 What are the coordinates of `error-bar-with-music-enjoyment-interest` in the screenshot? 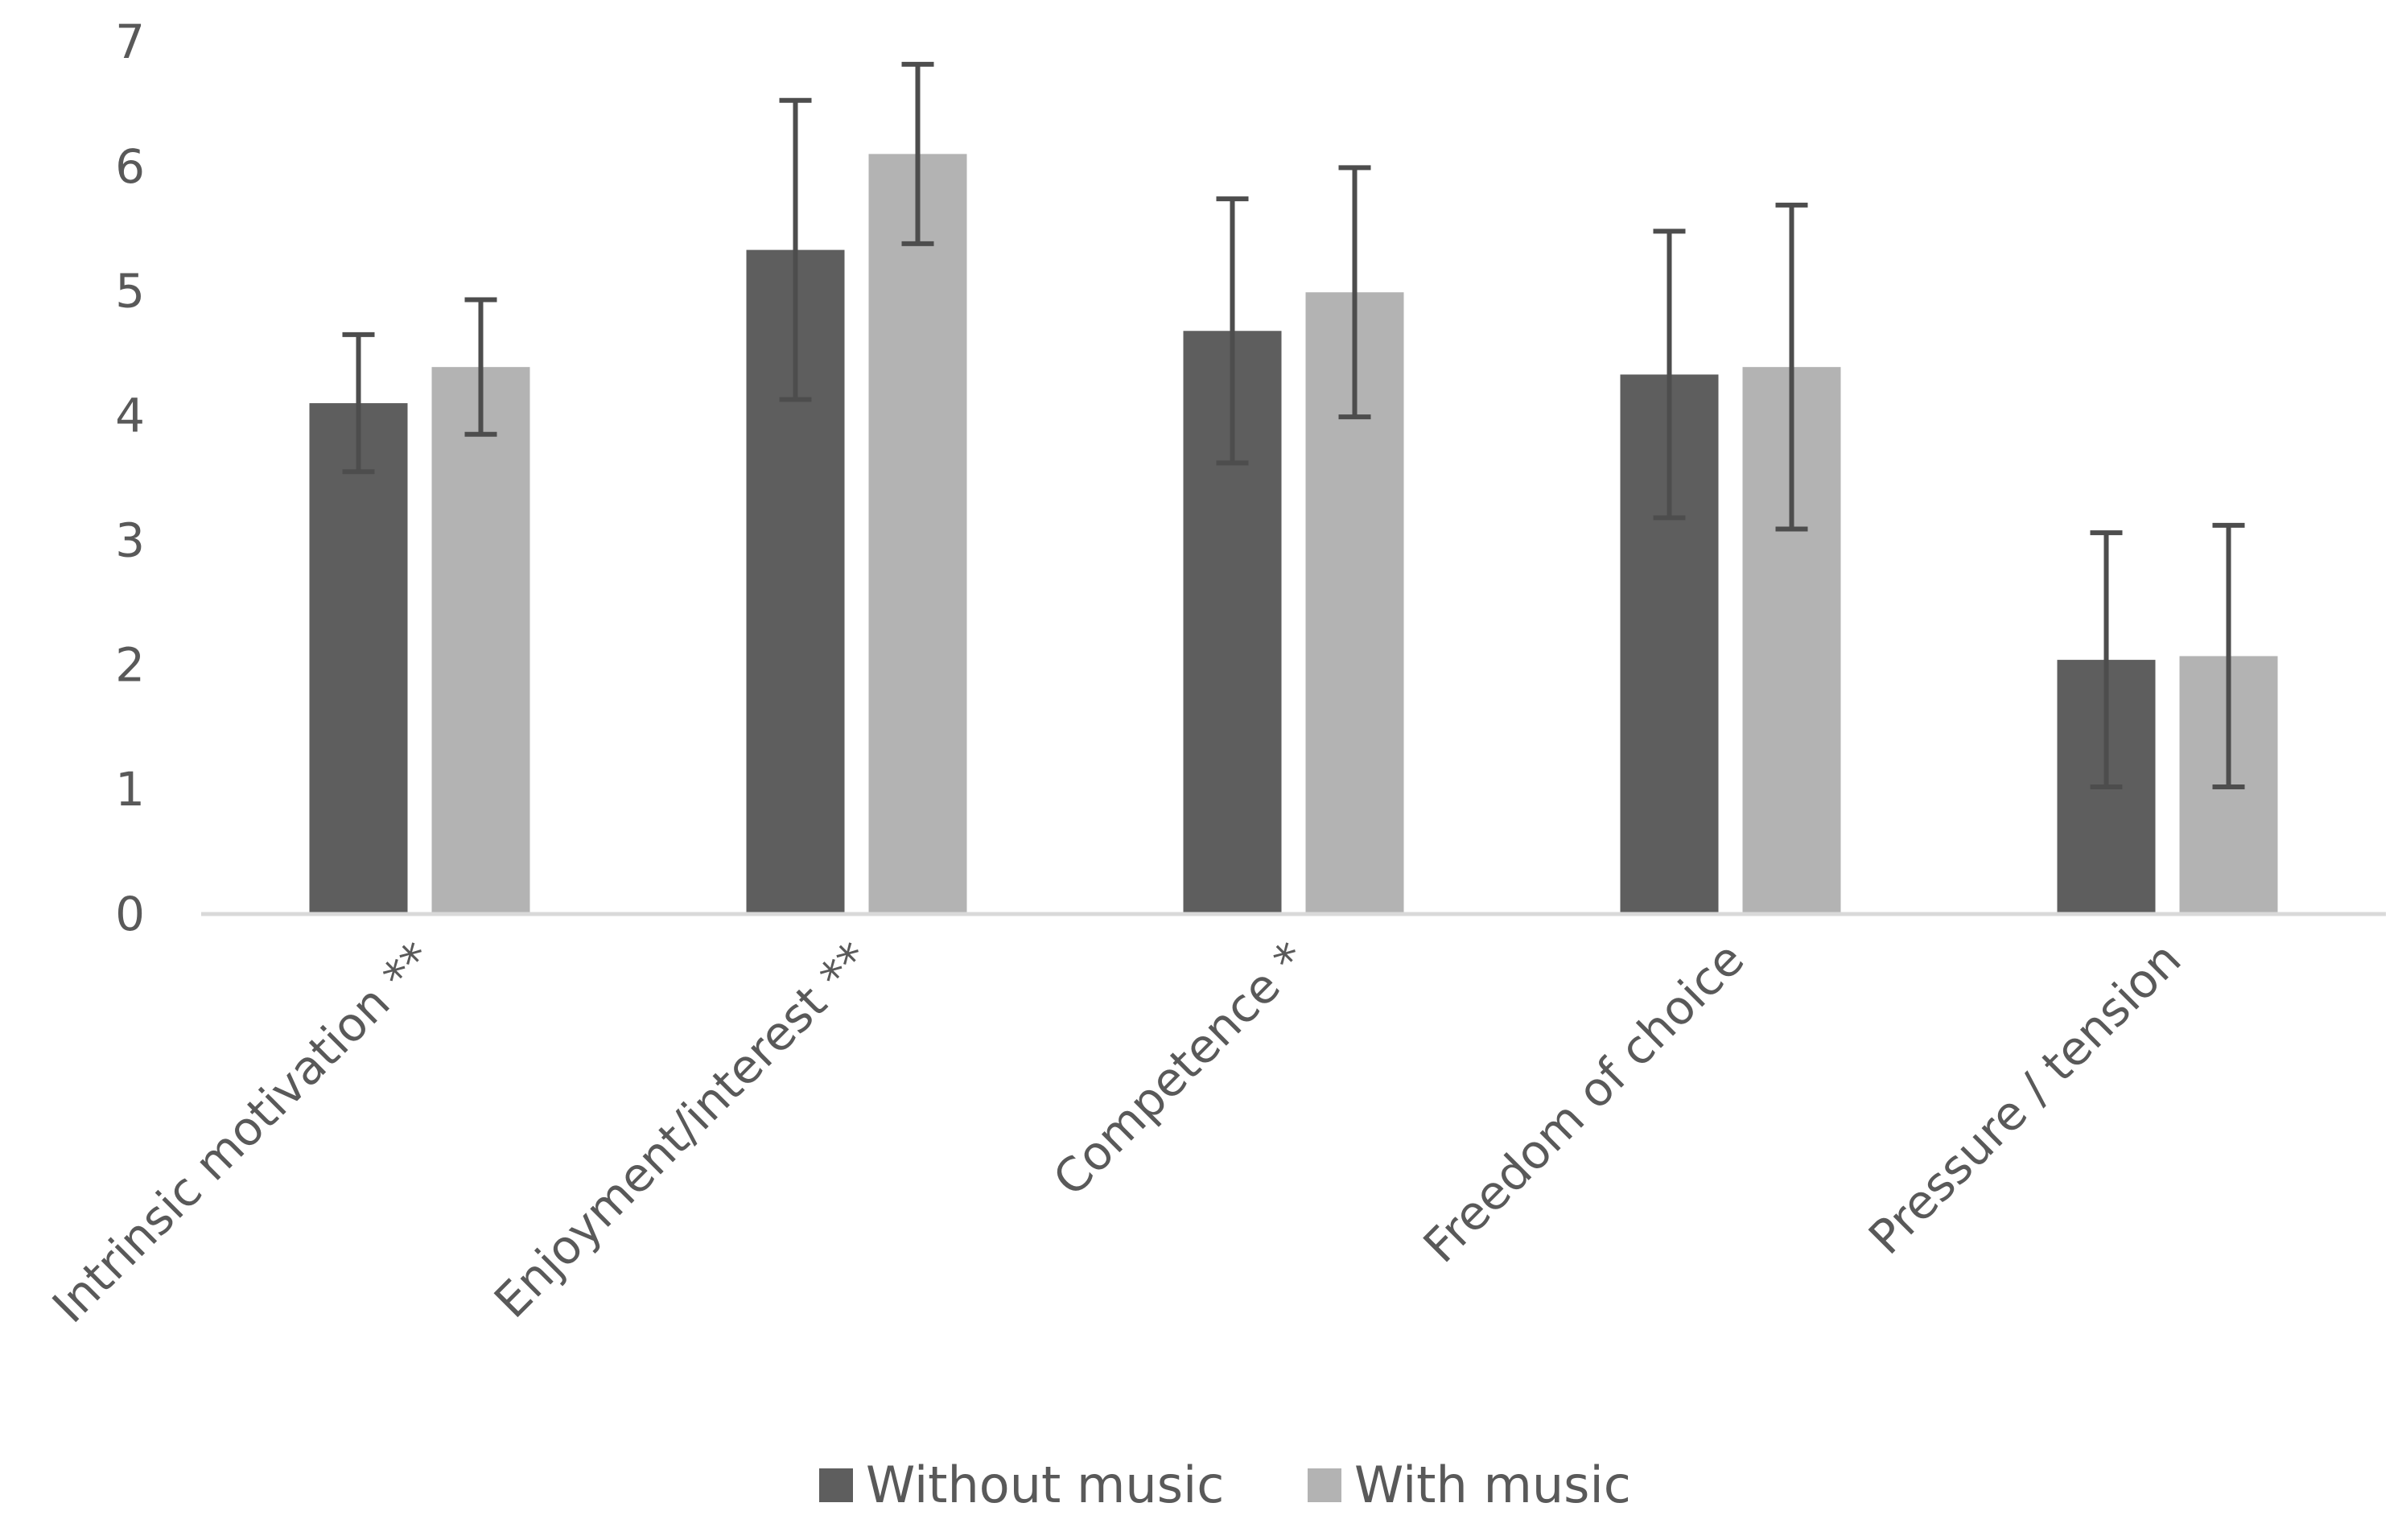 It's located at (917, 153).